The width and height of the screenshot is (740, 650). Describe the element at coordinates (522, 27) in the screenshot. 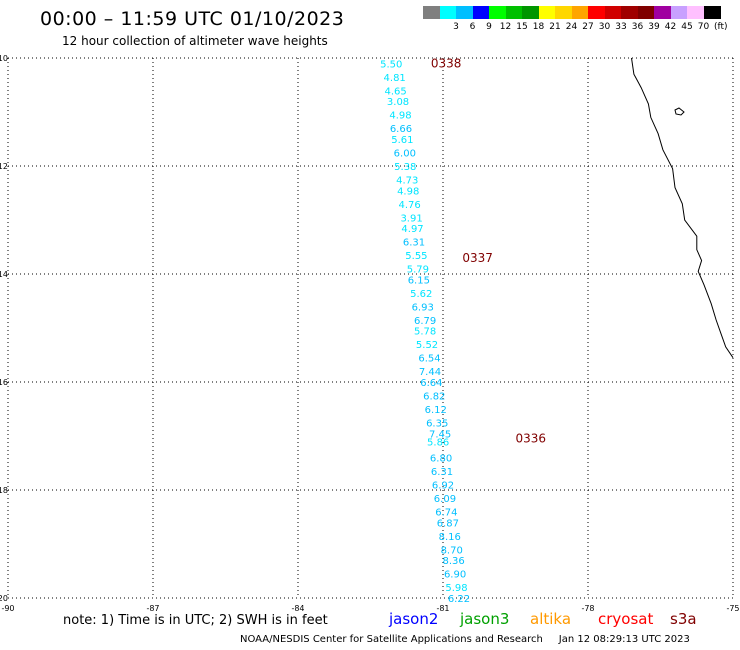

I see `legend-label: 15` at that location.